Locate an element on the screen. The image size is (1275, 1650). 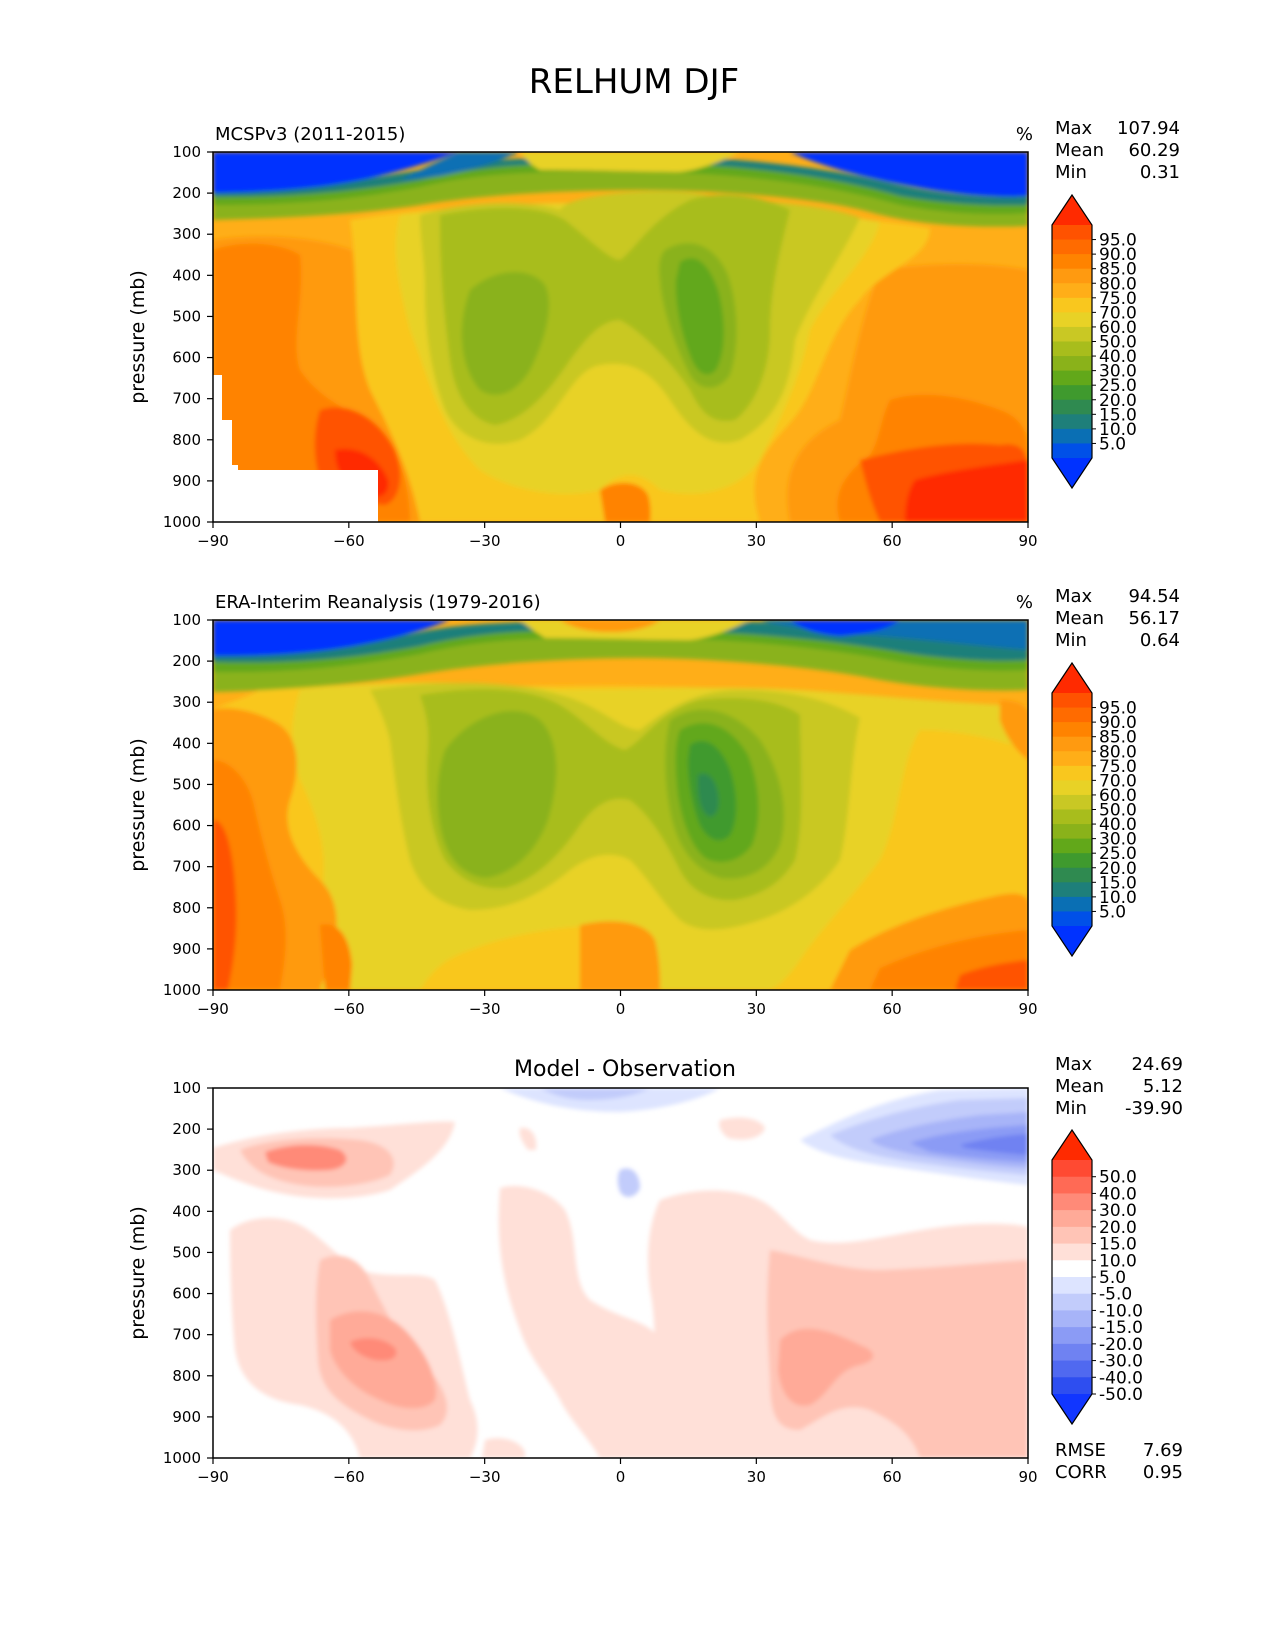
diff-band-neg-upper-eq2 is located at coordinates (595, 1094).